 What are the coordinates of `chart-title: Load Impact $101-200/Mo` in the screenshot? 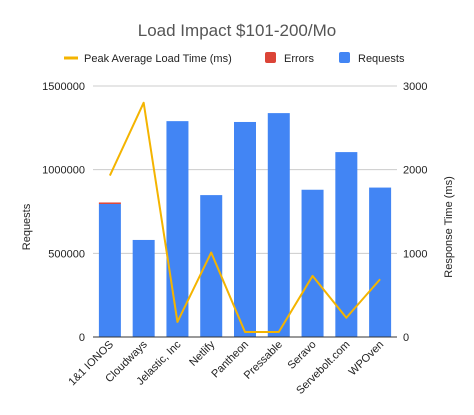 It's located at (237, 30).